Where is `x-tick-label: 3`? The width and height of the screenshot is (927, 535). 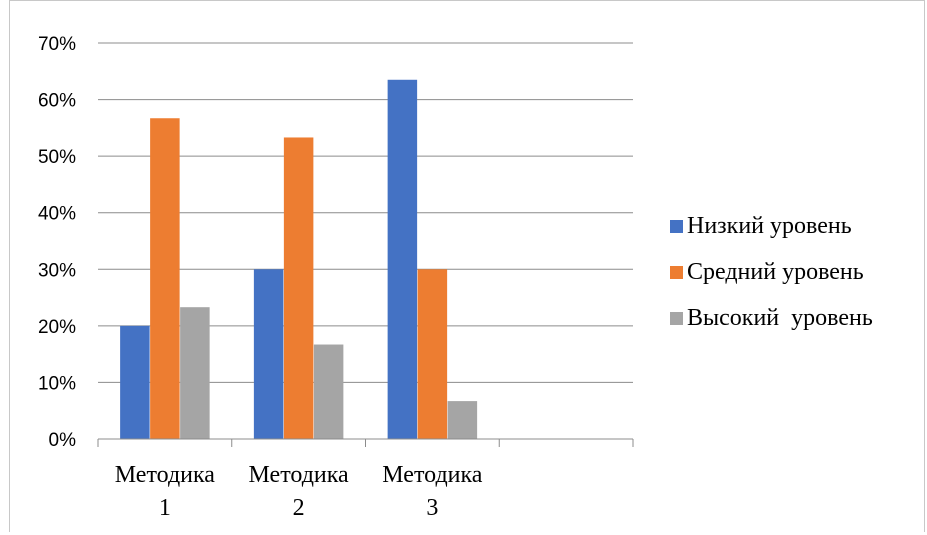 x-tick-label: 3 is located at coordinates (432, 508).